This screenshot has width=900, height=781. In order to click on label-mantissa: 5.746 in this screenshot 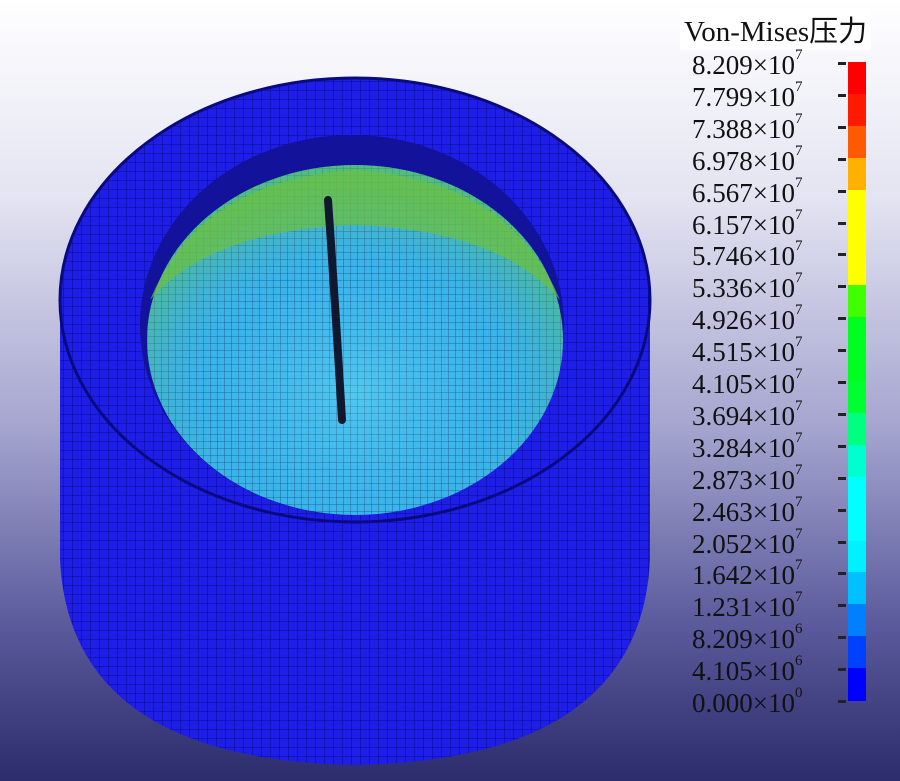, I will do `click(722, 256)`.